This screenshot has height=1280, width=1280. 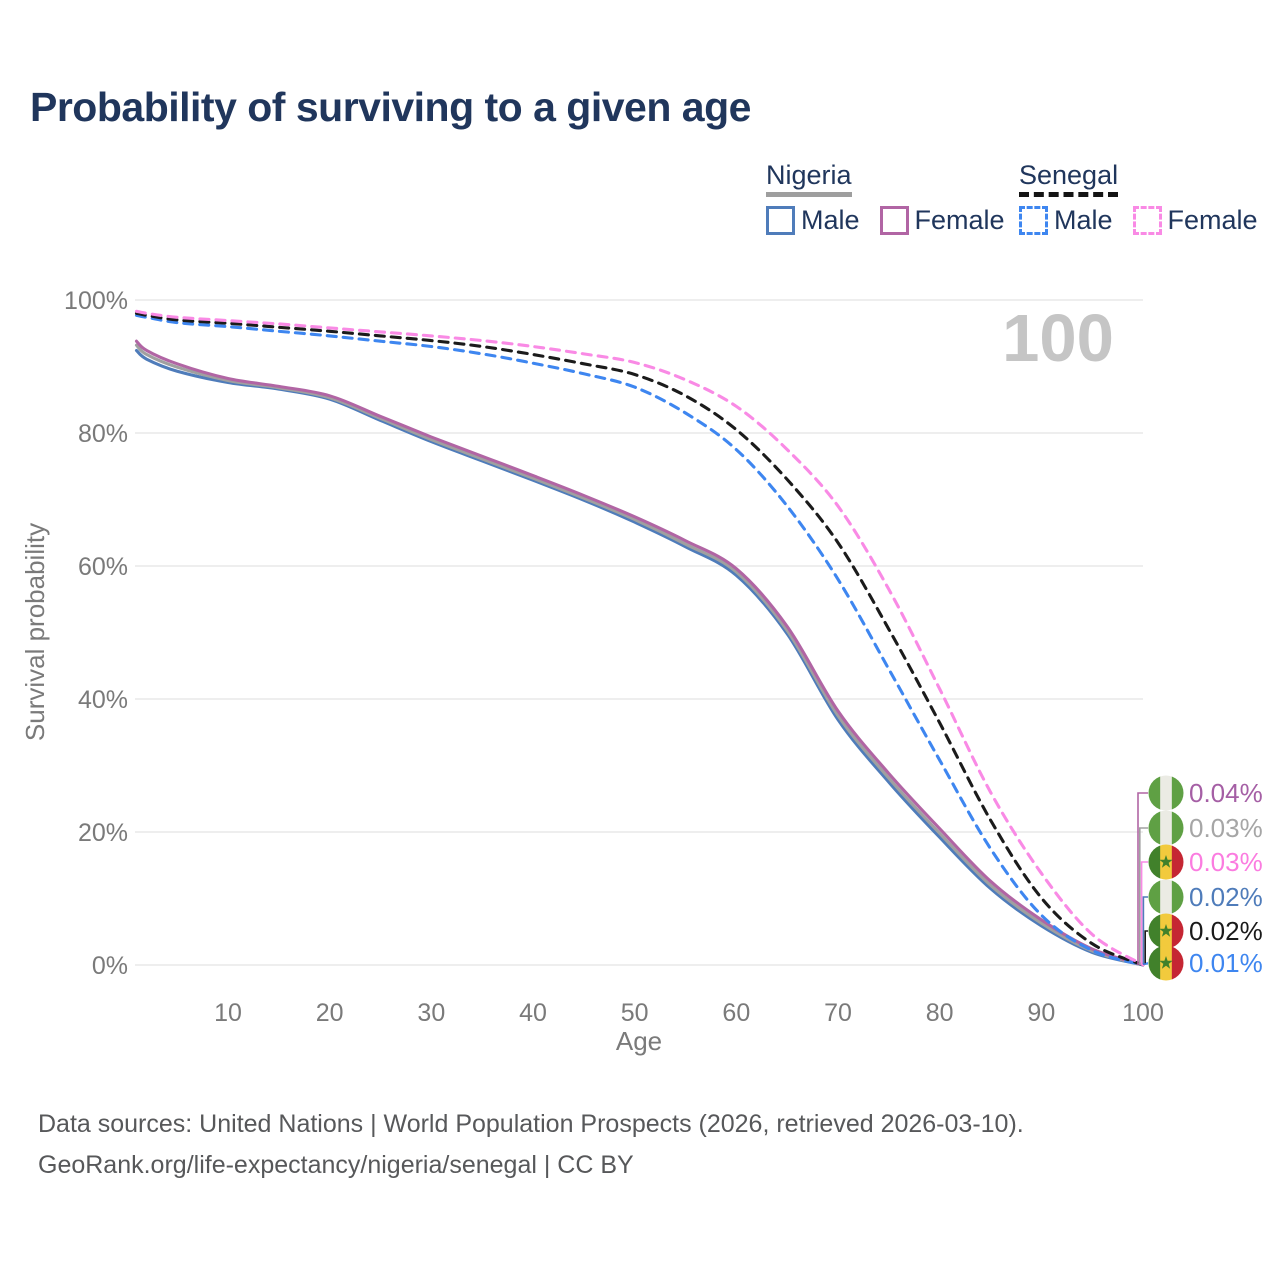 I want to click on nigeria-female-swatch-icon, so click(x=894, y=221).